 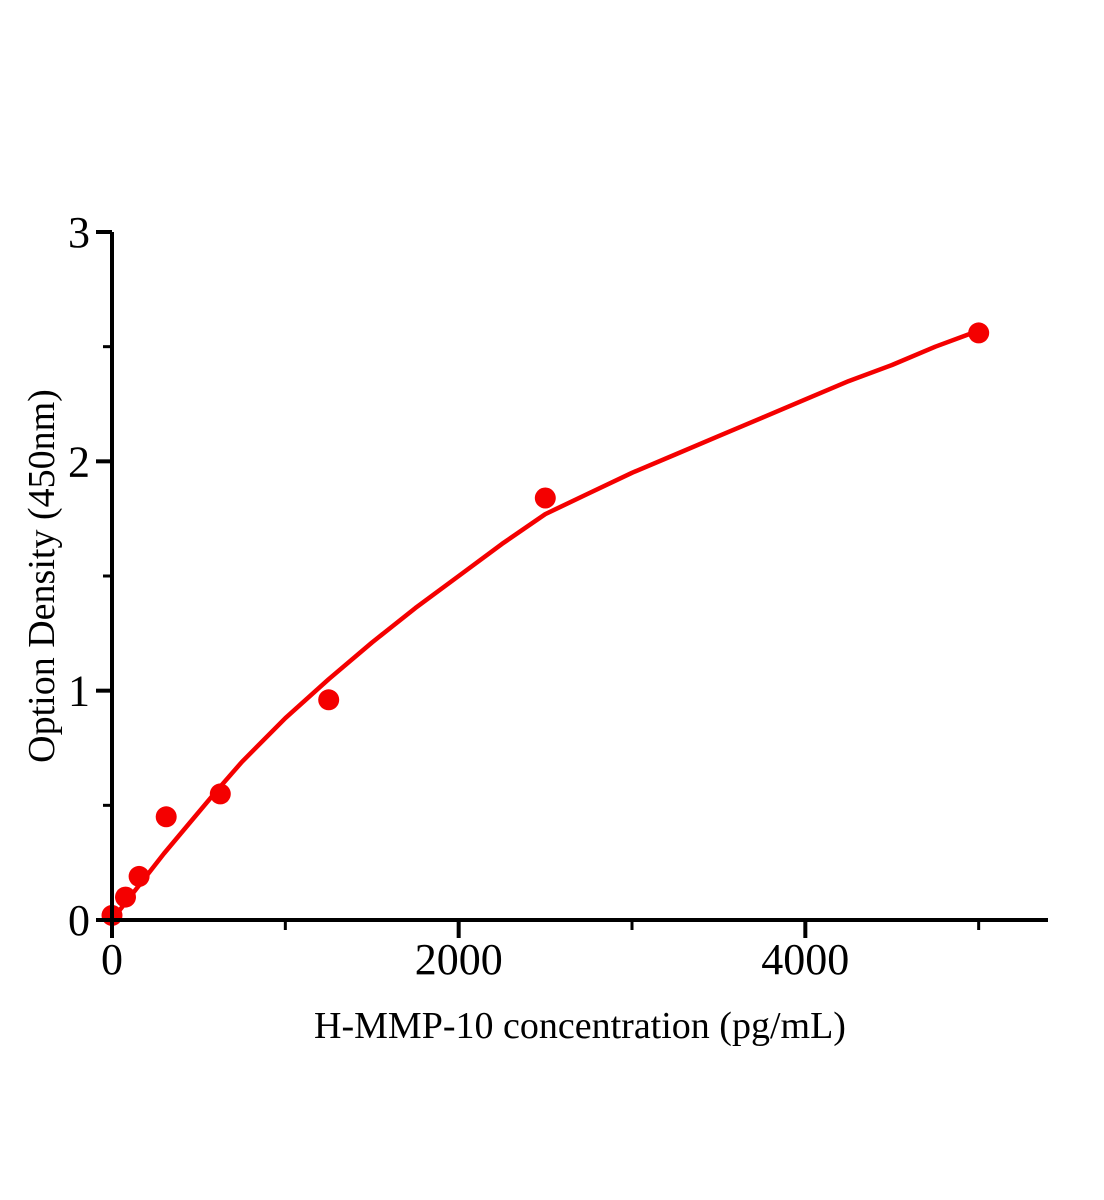 I want to click on x-tick-label: 0, so click(x=112, y=959).